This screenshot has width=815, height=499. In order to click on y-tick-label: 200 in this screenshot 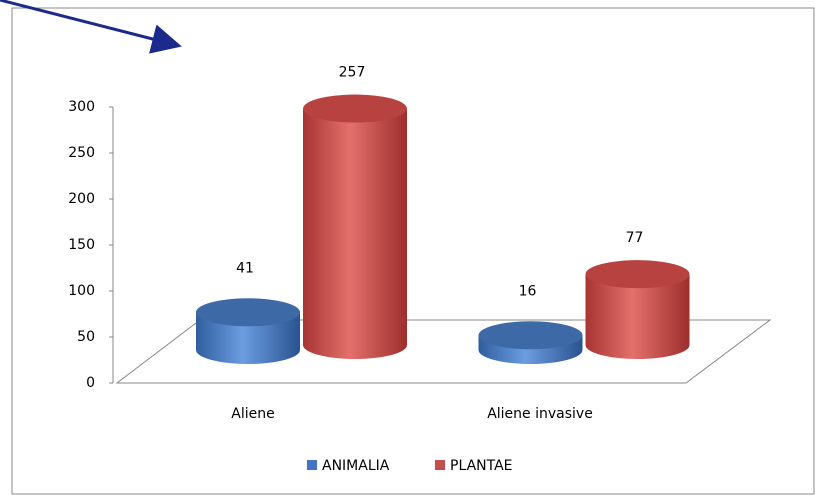, I will do `click(81, 199)`.